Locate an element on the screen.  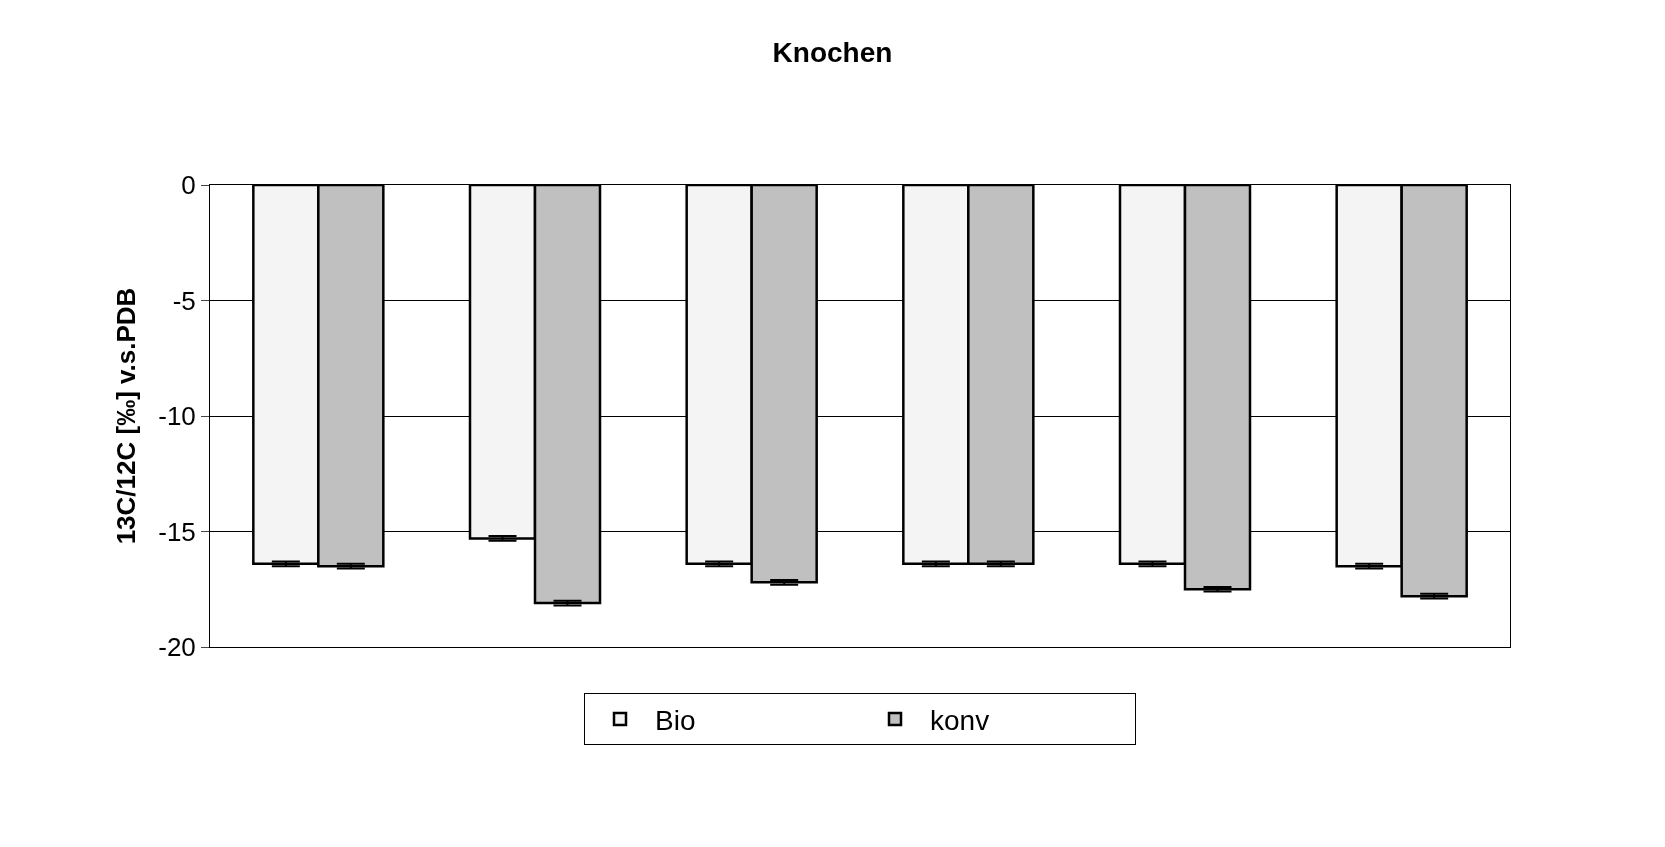
y-tick-label: -10 is located at coordinates (177, 416).